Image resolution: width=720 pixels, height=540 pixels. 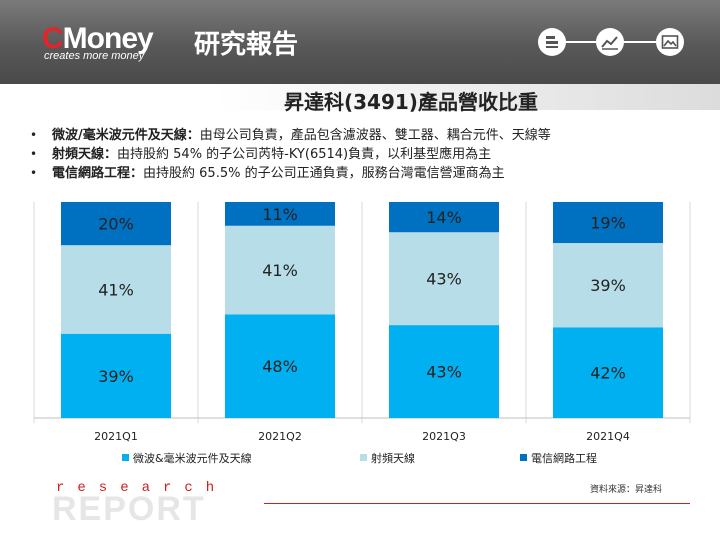 I want to click on data-label: 20%, so click(x=116, y=224).